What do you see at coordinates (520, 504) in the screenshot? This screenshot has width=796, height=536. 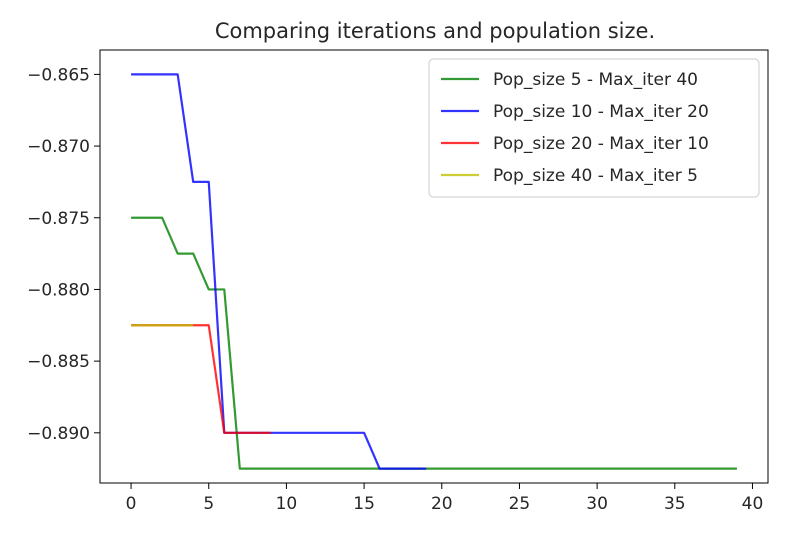 I see `x-tick-label: 25` at bounding box center [520, 504].